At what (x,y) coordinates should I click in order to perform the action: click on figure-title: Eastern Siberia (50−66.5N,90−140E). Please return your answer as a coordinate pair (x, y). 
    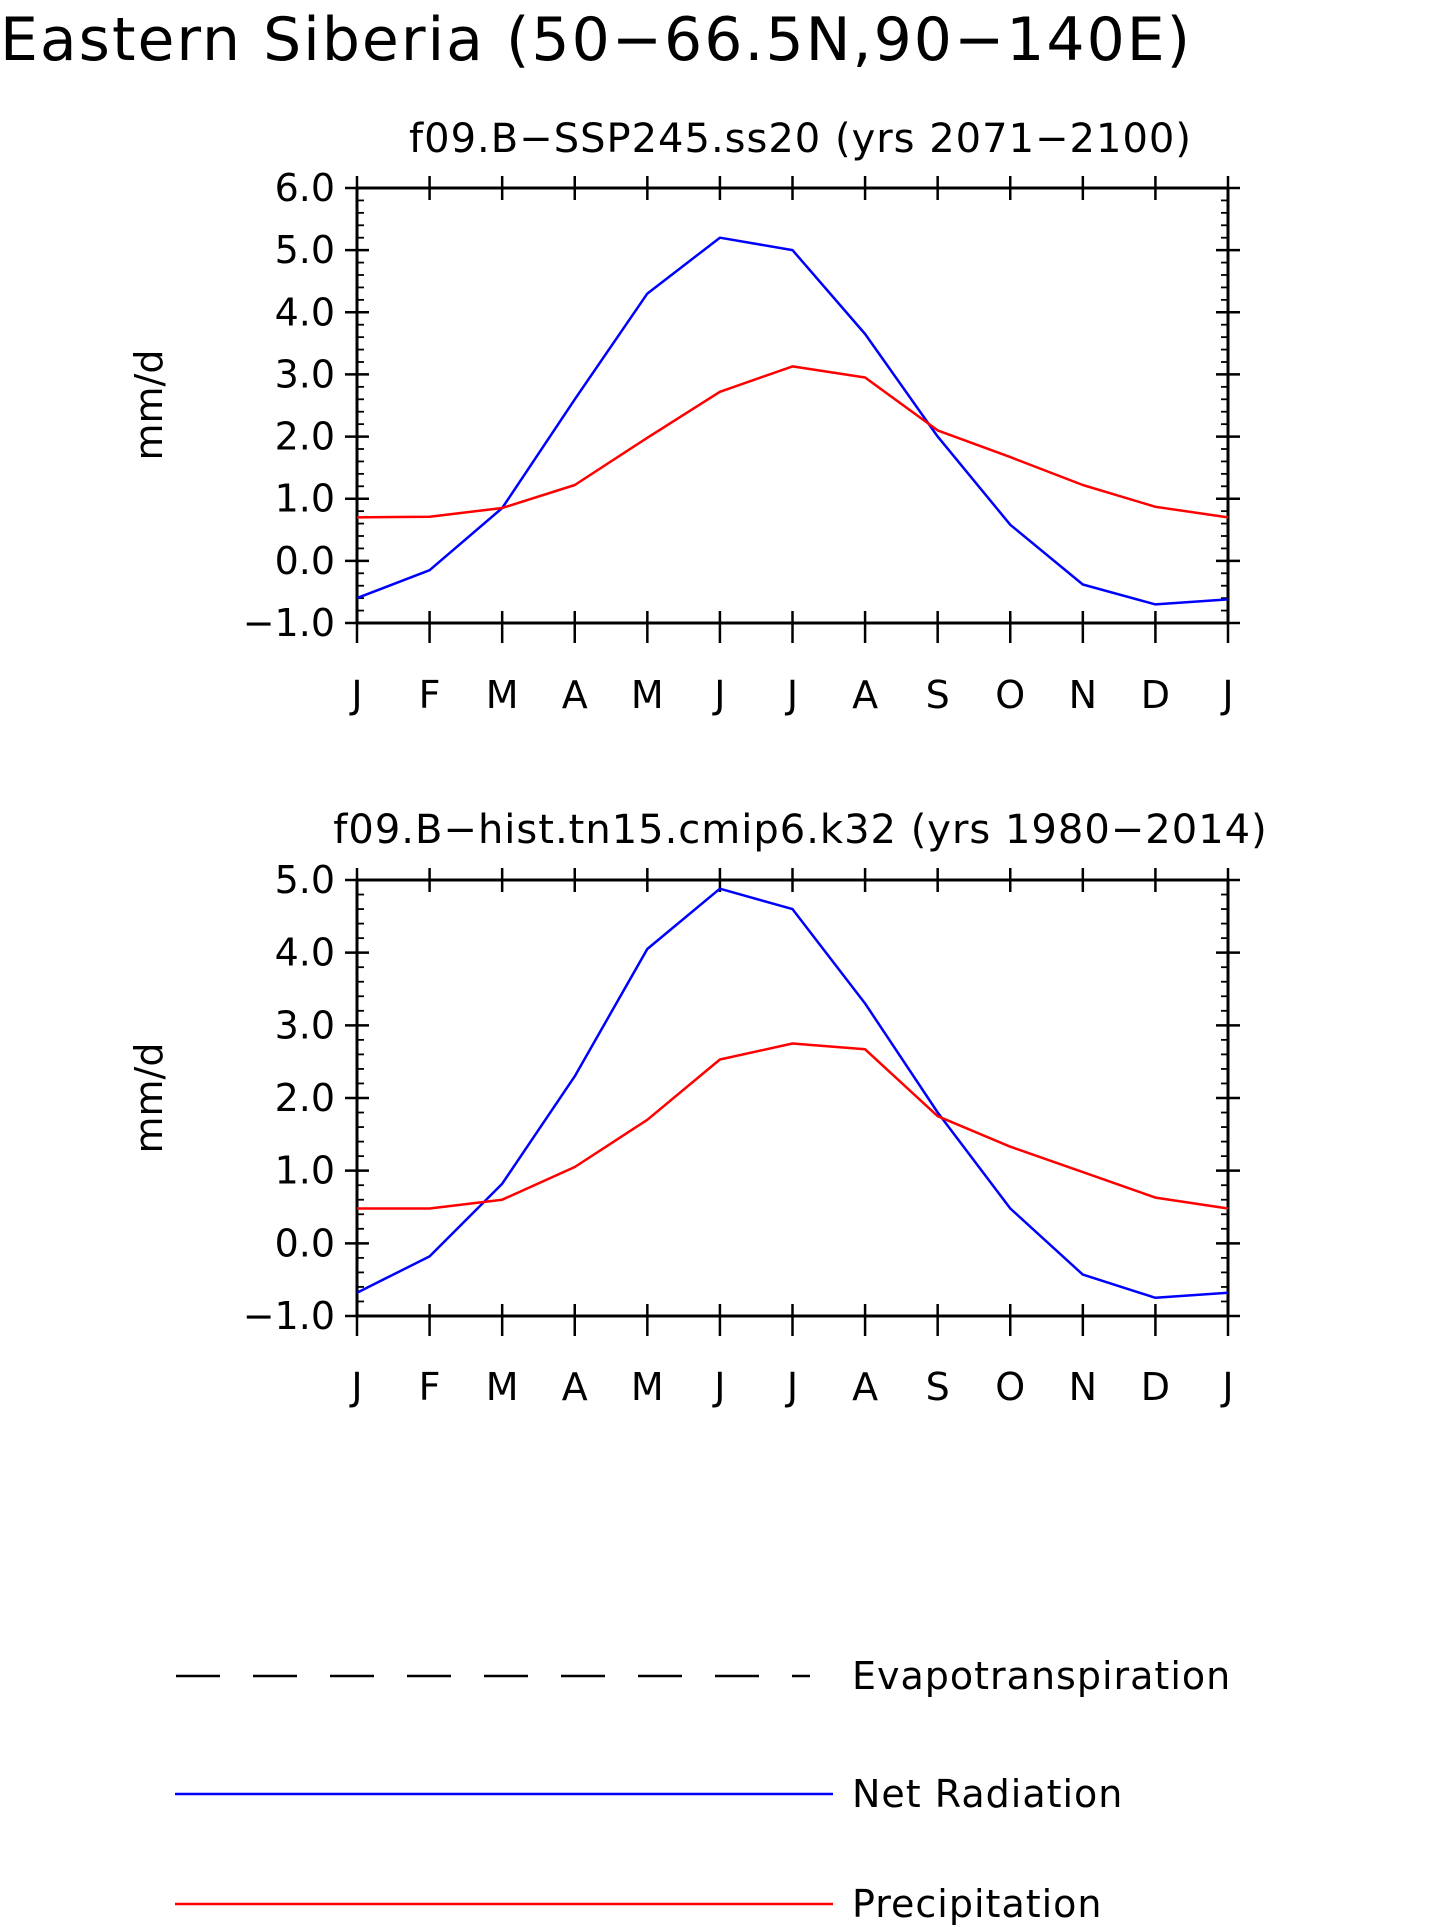
    Looking at the image, I should click on (596, 40).